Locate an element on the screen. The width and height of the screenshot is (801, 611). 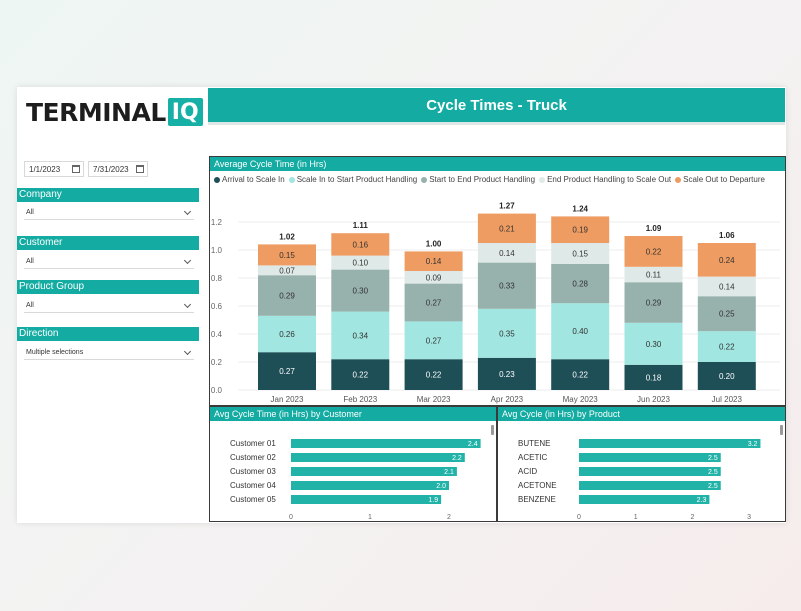
x-tick-label: 2 is located at coordinates (449, 517).